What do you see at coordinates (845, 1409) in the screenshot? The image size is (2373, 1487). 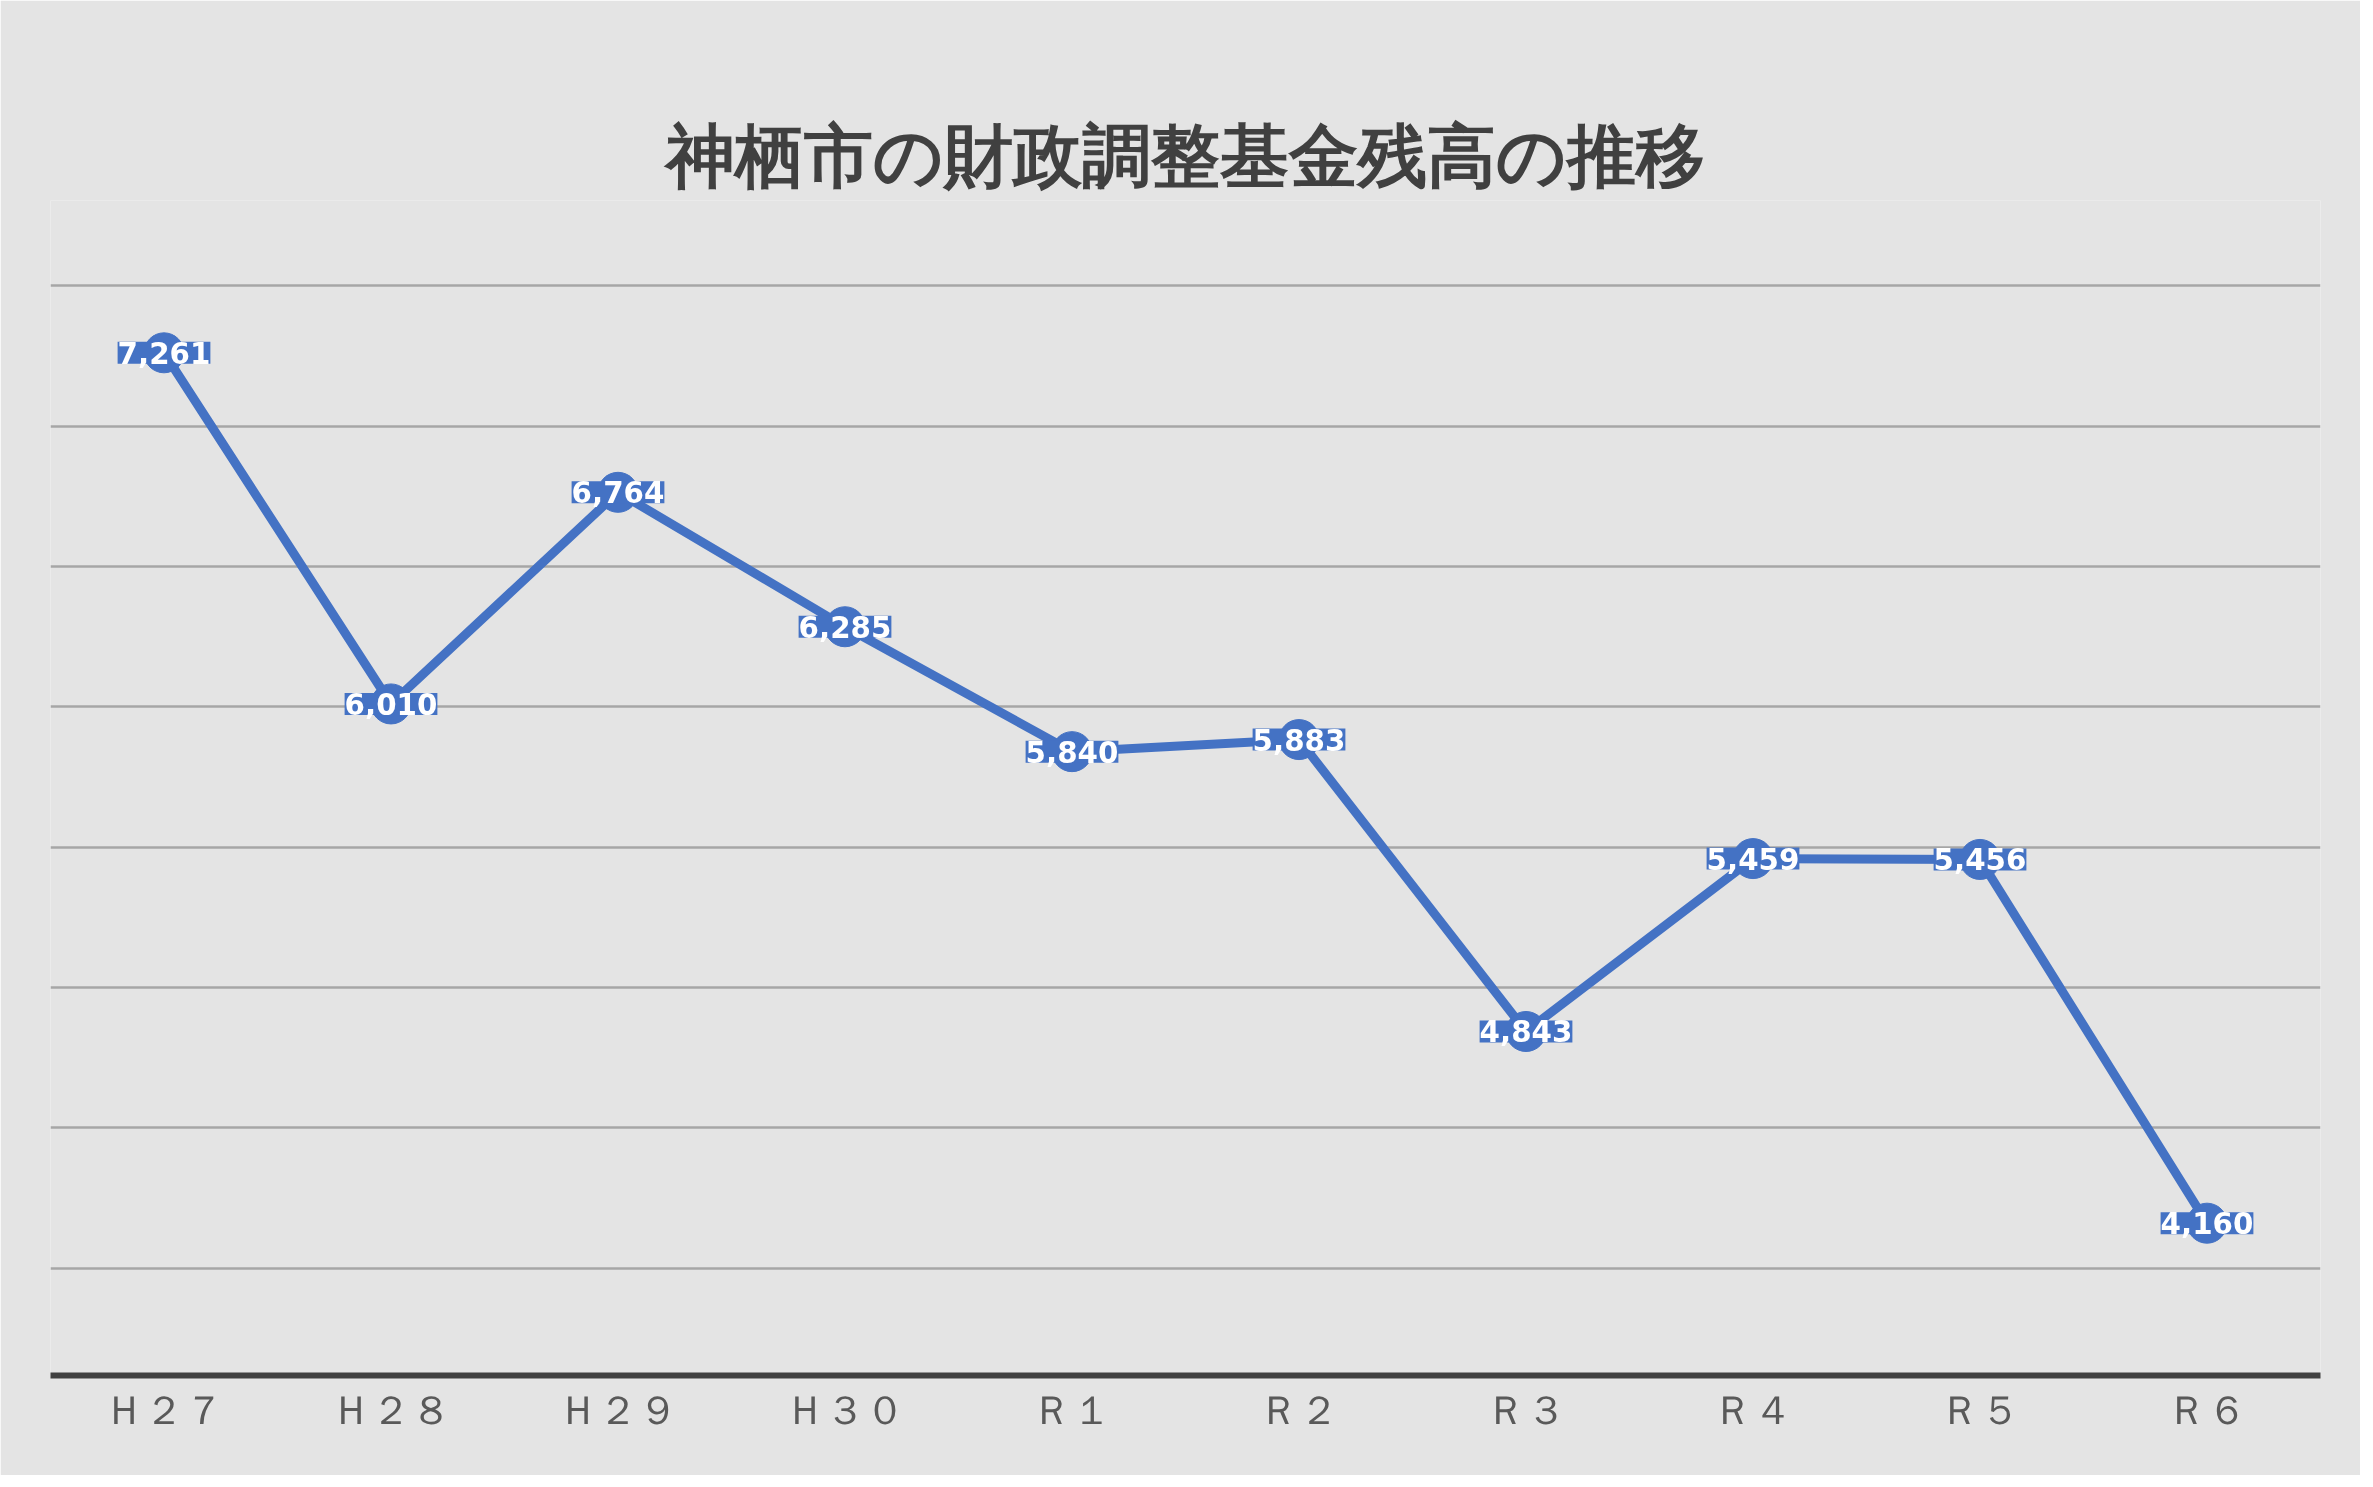 I see `x-tick-label: Ｈ３０` at bounding box center [845, 1409].